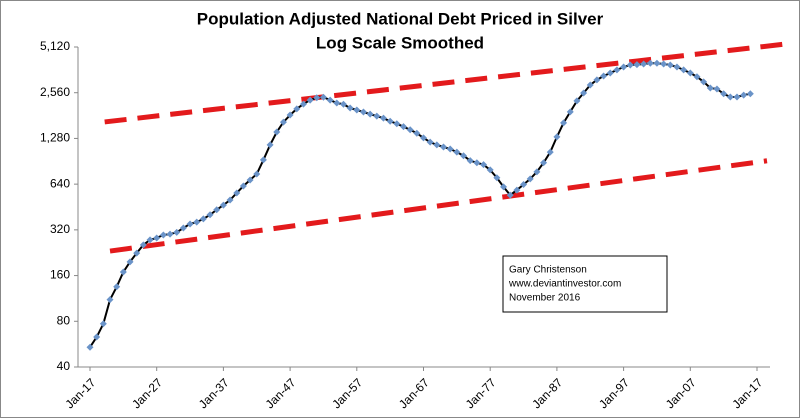 The width and height of the screenshot is (800, 418). What do you see at coordinates (60, 275) in the screenshot?
I see `y-tick-label: 160` at bounding box center [60, 275].